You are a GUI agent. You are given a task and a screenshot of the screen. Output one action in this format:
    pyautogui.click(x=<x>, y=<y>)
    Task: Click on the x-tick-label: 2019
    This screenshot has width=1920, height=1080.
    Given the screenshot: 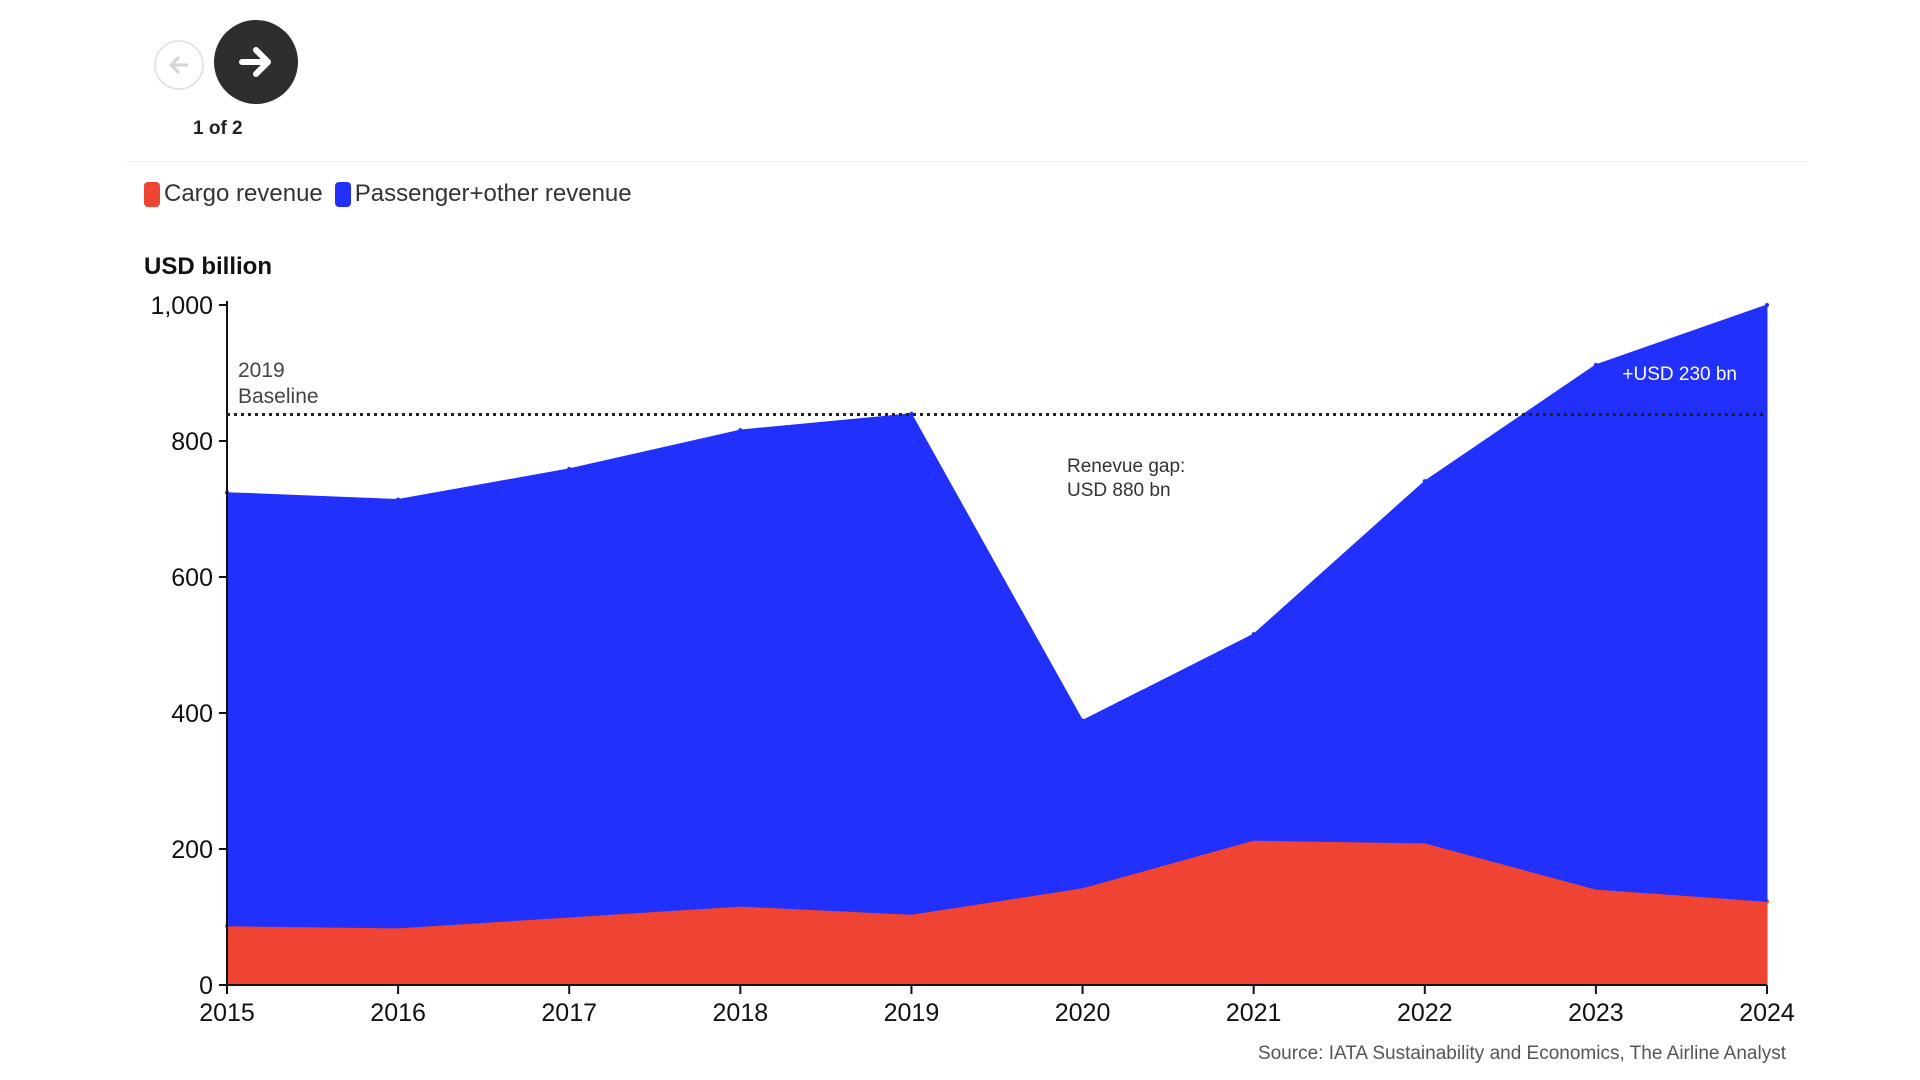 What is the action you would take?
    pyautogui.click(x=912, y=1013)
    